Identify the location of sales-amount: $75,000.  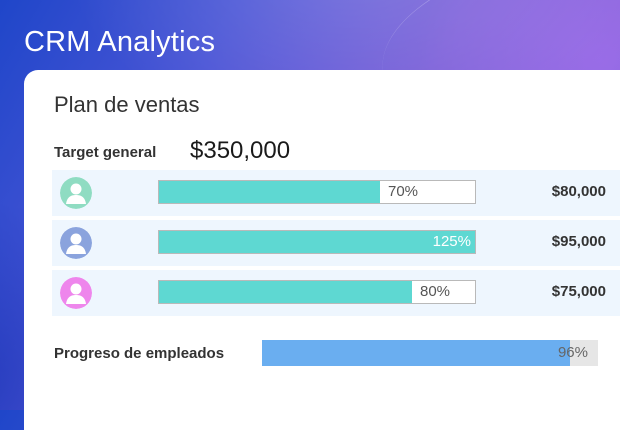
(578, 291).